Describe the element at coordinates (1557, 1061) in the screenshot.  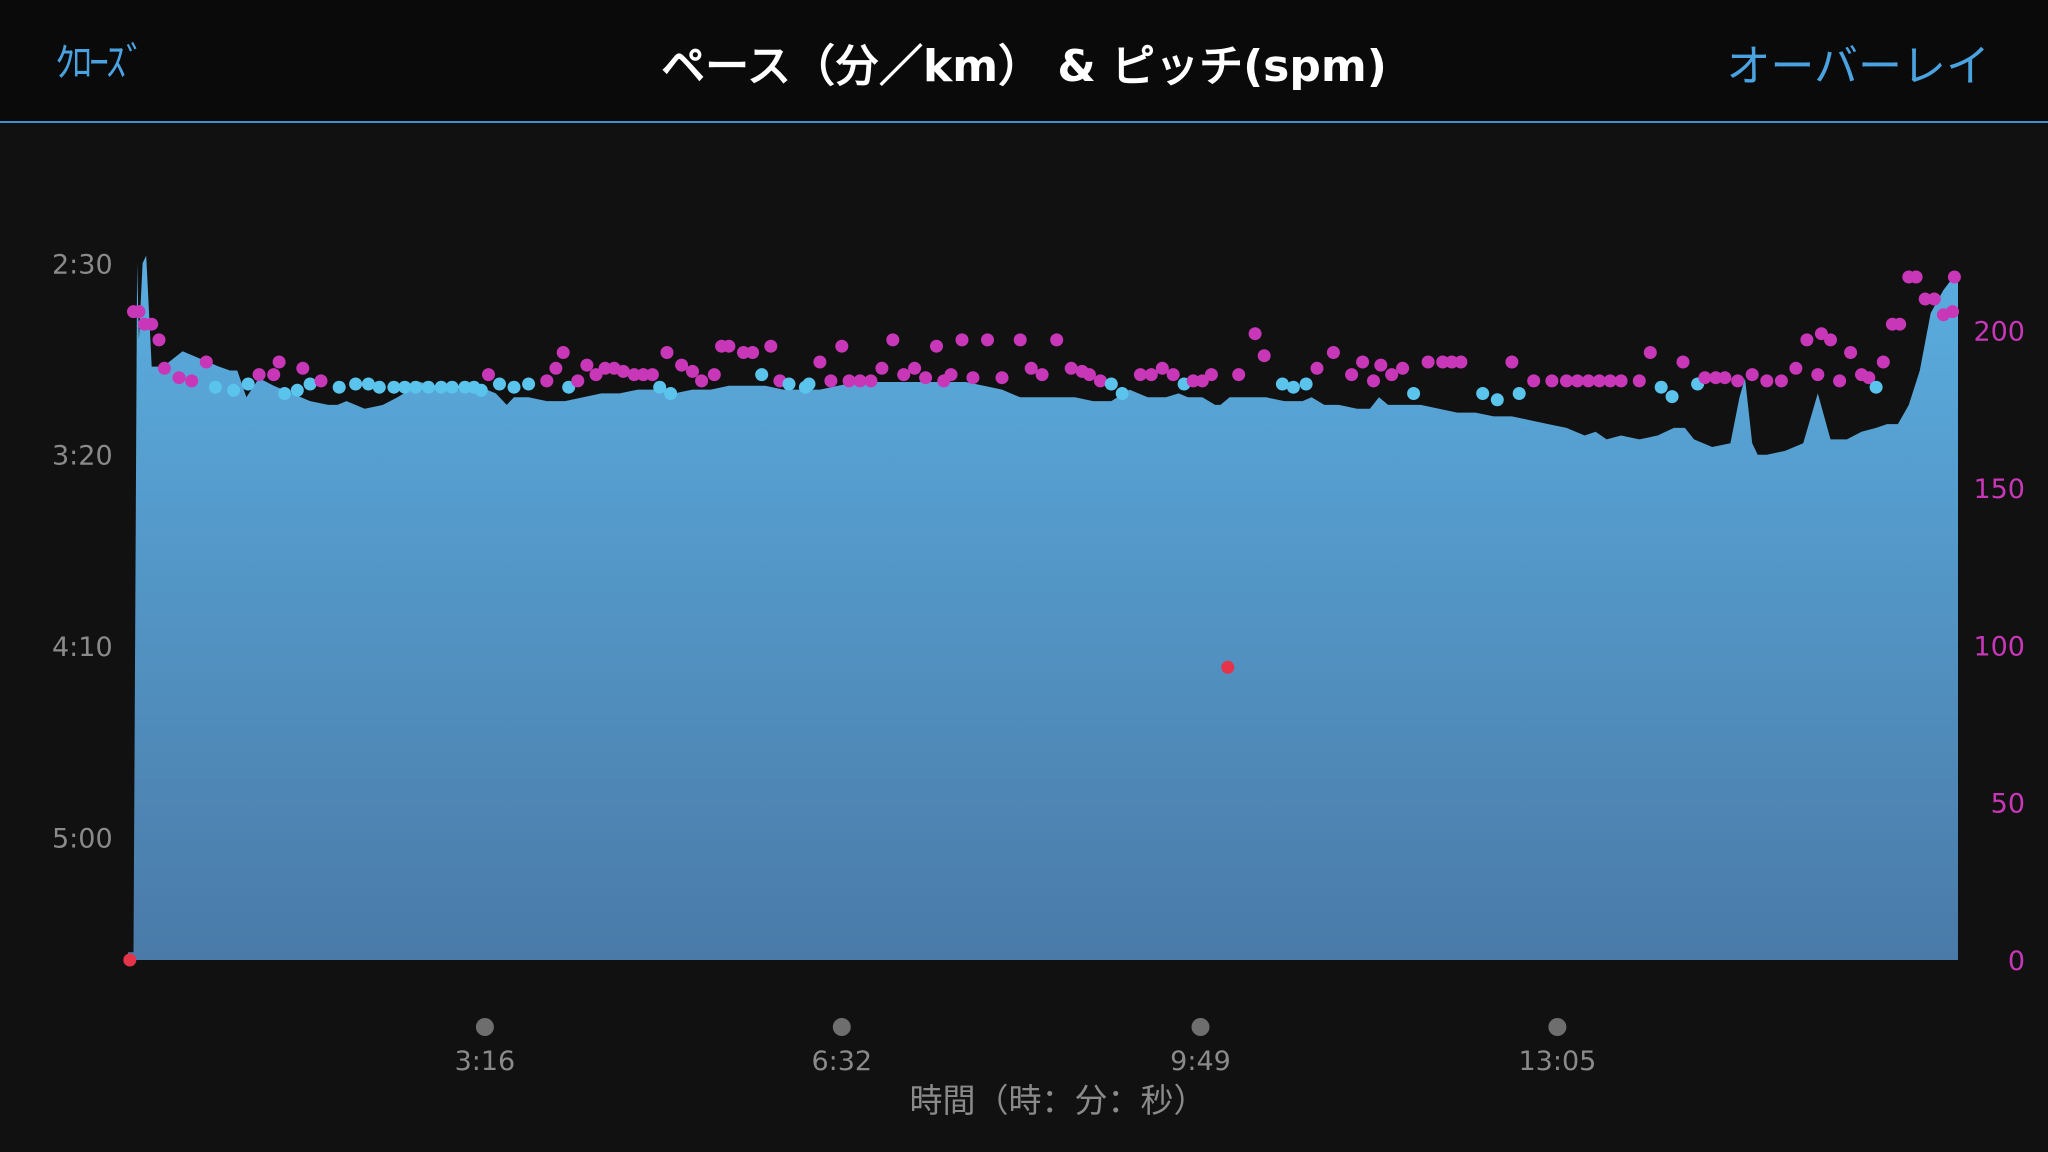
I see `x-tick-label: 13:05` at that location.